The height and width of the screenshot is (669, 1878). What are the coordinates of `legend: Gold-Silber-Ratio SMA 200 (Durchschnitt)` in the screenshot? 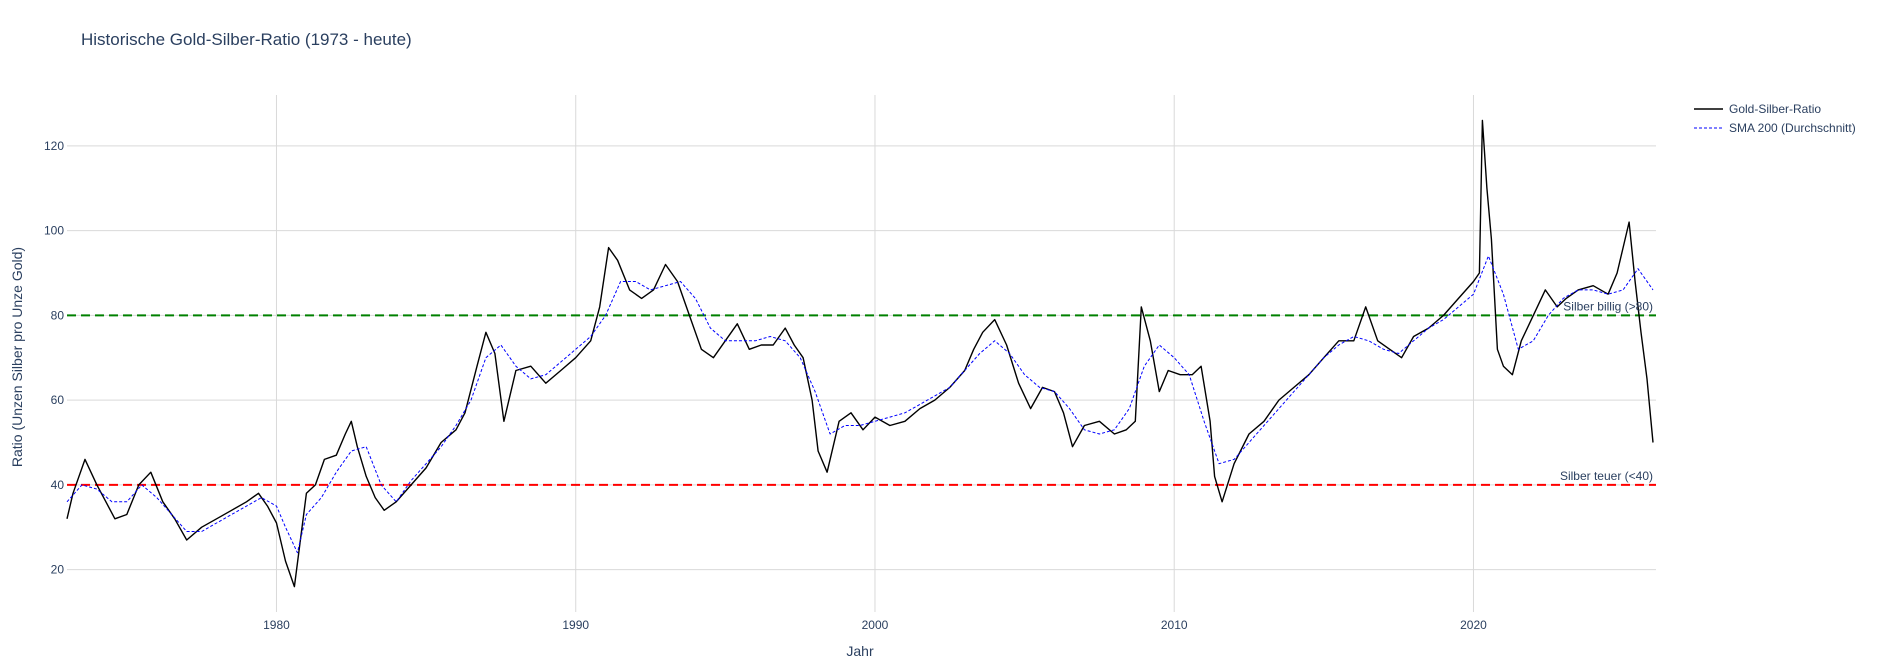 It's located at (1775, 118).